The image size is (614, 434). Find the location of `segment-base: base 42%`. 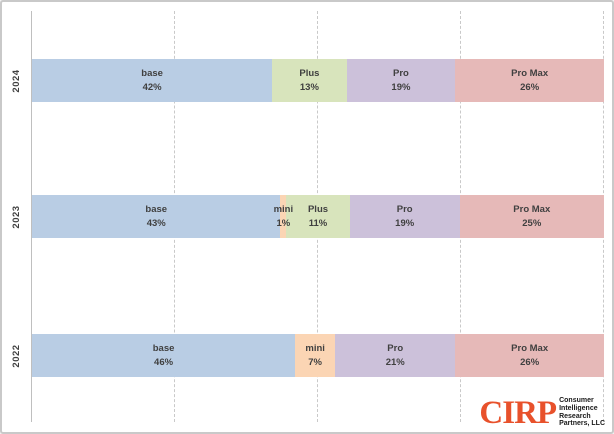

segment-base: base 42% is located at coordinates (152, 80).